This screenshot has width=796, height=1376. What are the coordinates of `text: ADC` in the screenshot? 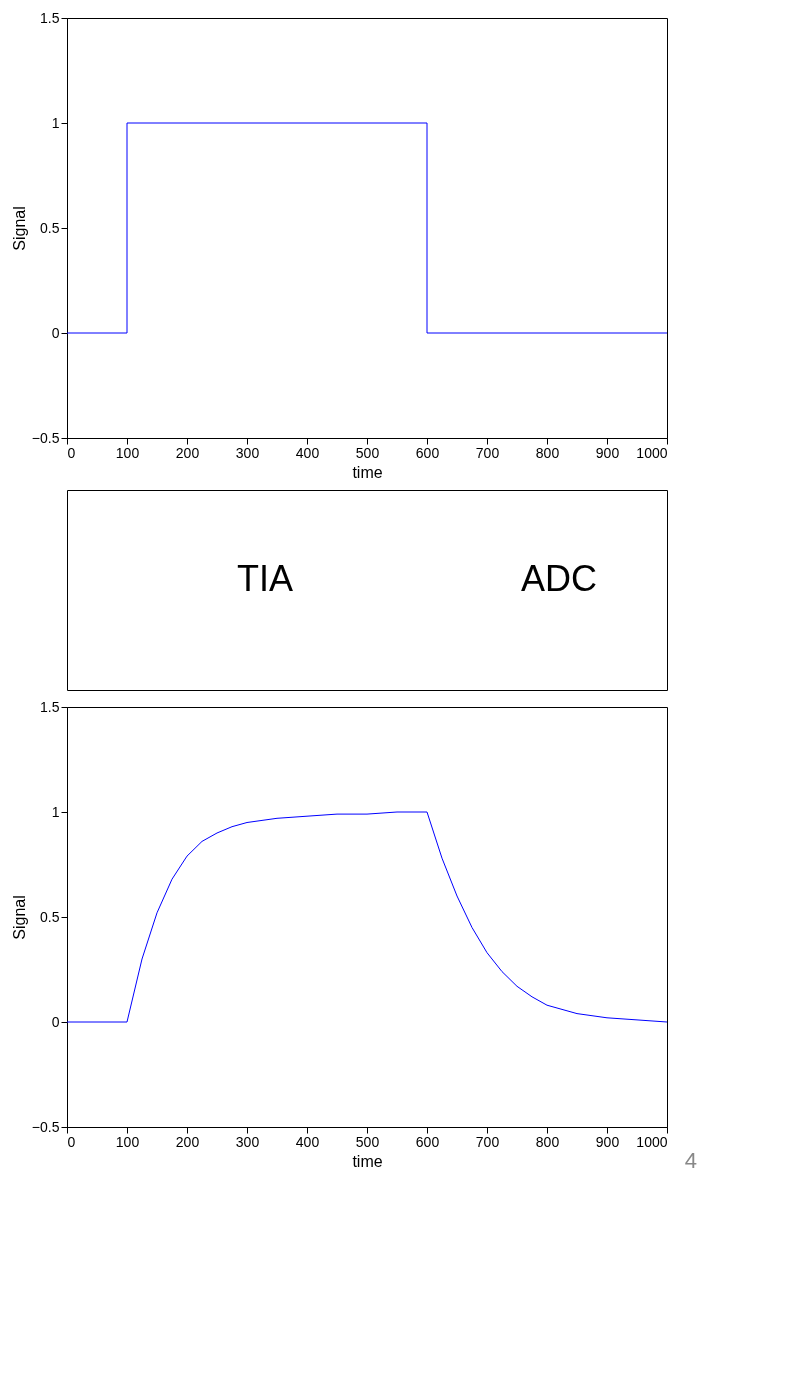 It's located at (559, 578).